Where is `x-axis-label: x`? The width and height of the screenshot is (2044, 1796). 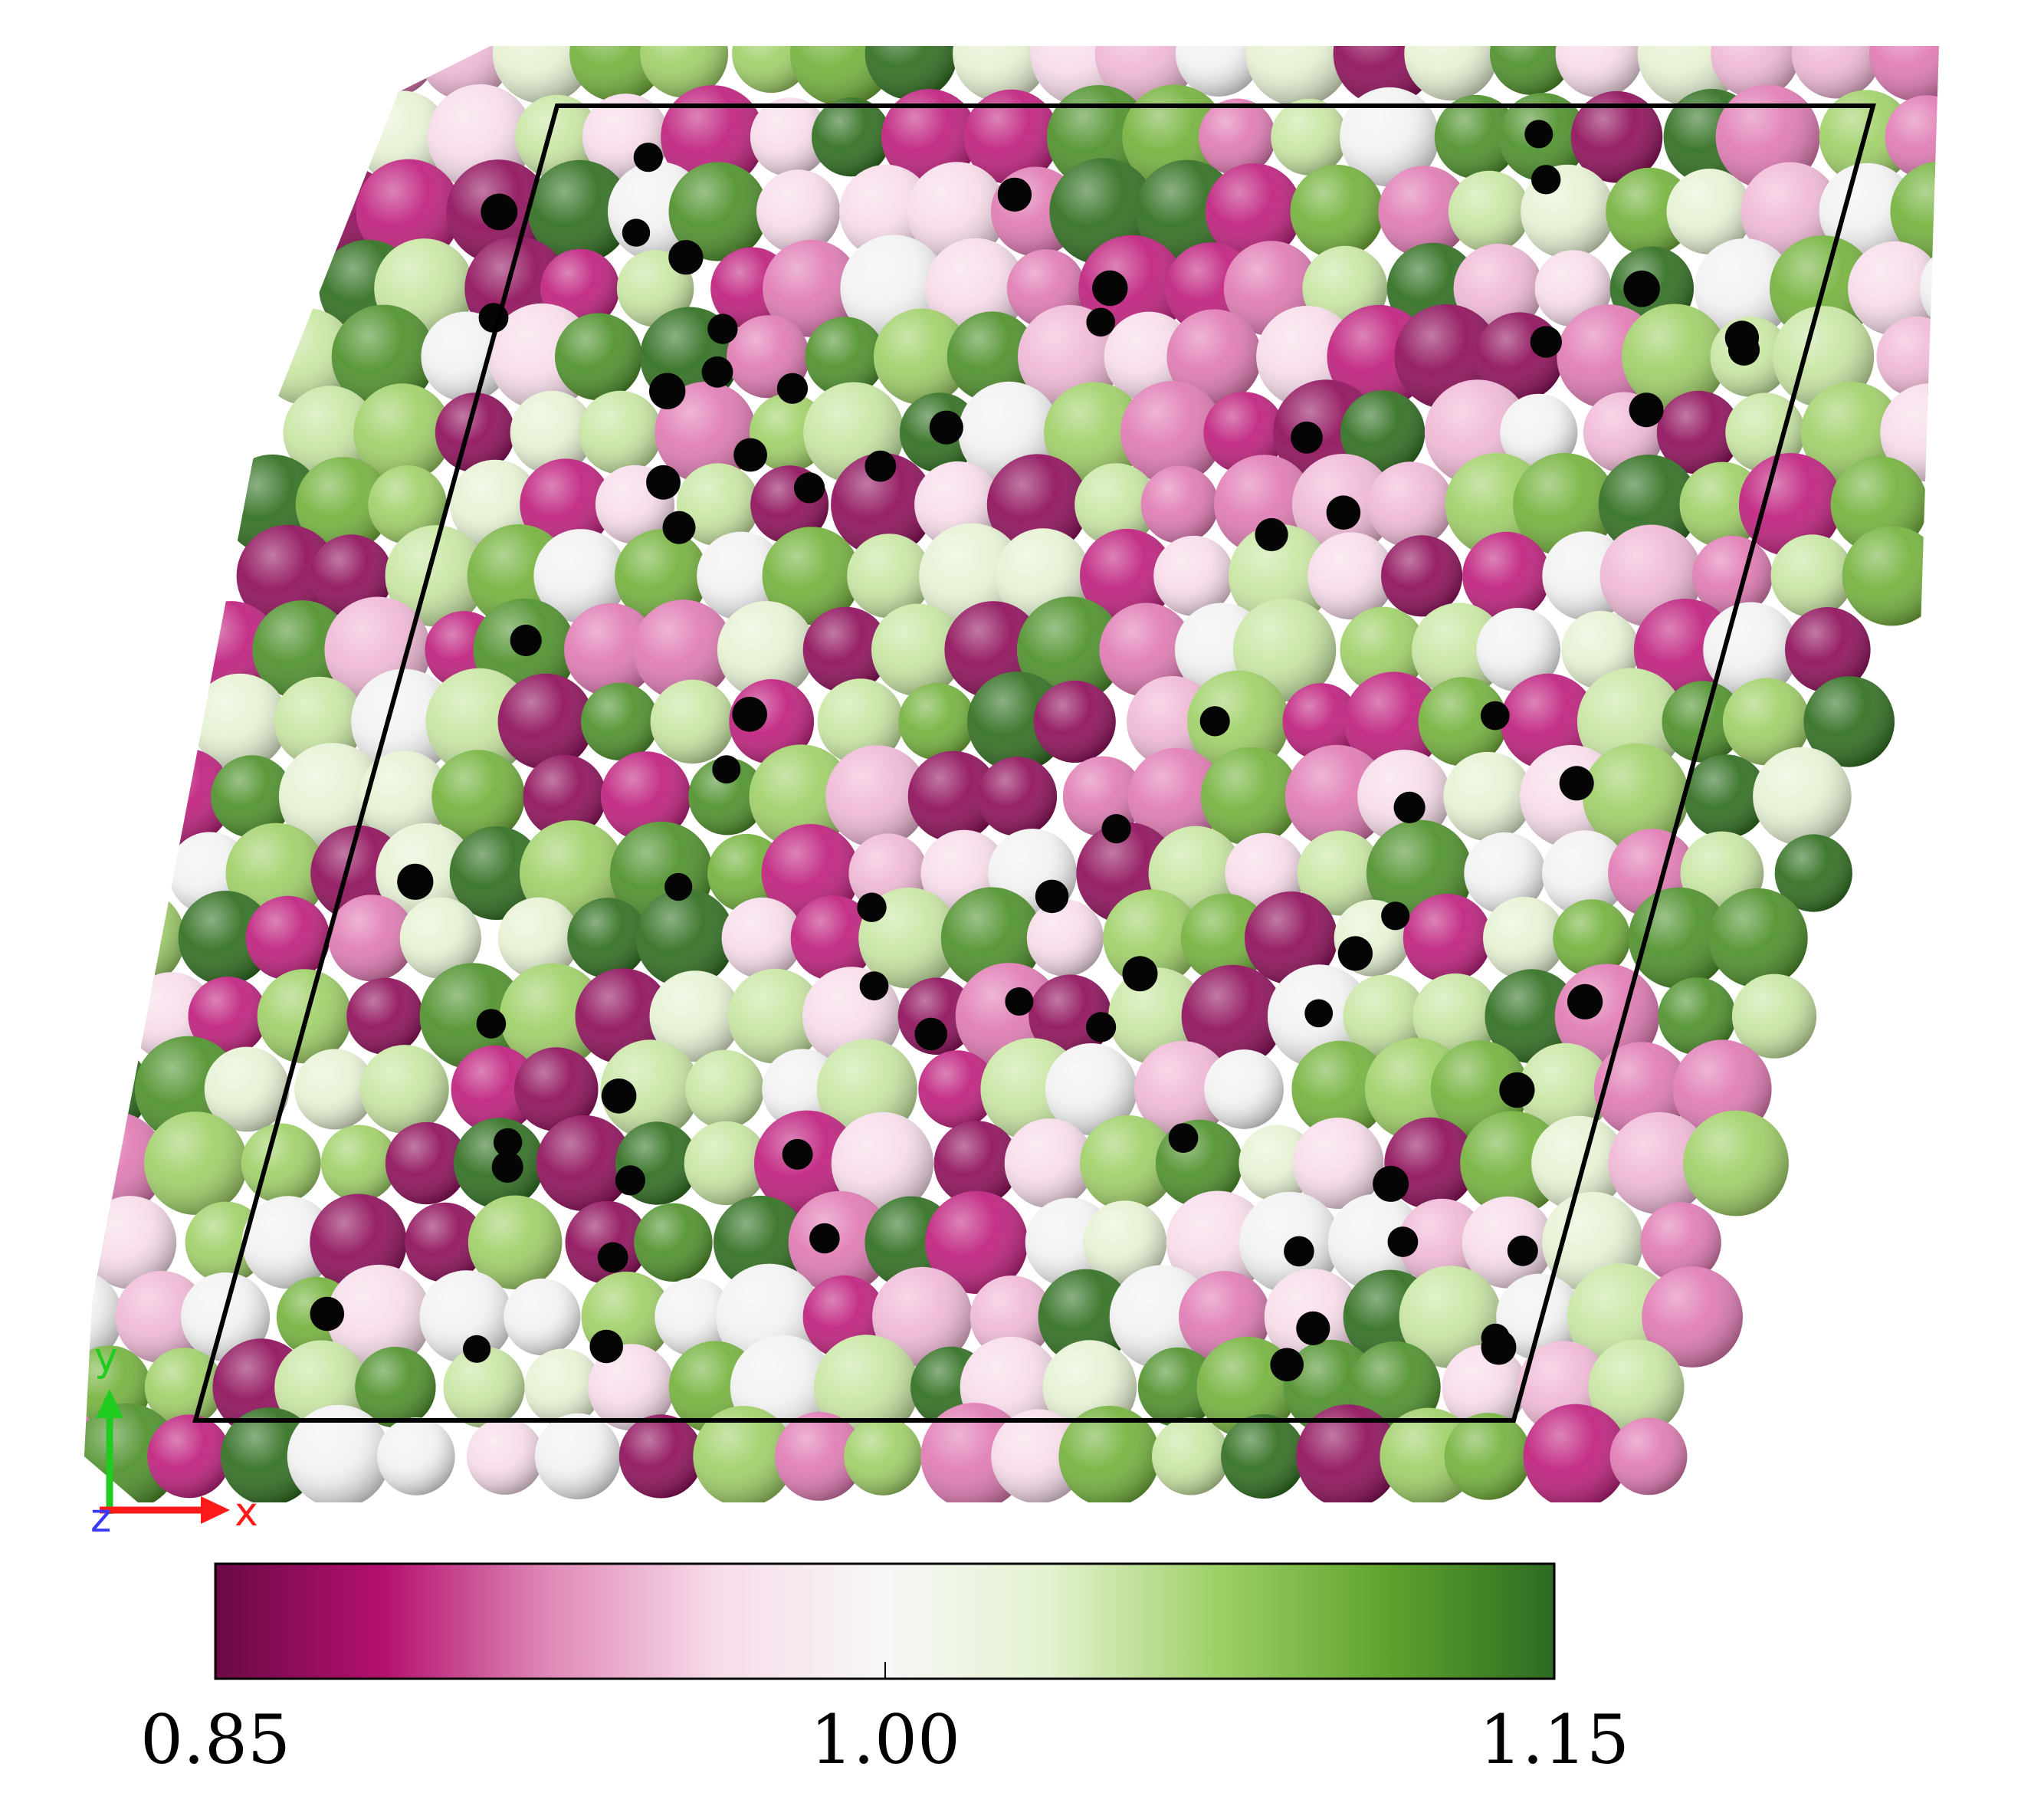 x-axis-label: x is located at coordinates (247, 1512).